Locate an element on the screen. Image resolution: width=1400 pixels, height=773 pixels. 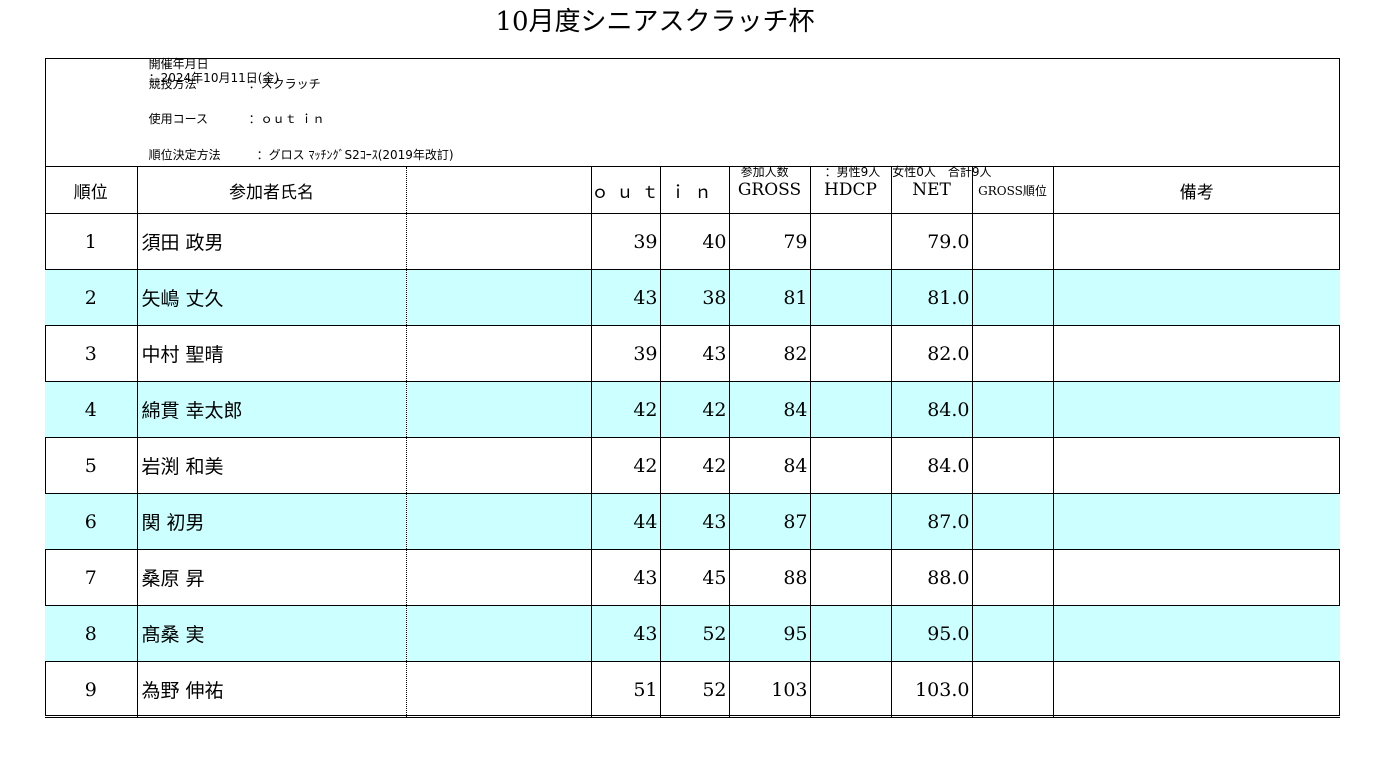
cell-rank: 6 is located at coordinates (91, 521).